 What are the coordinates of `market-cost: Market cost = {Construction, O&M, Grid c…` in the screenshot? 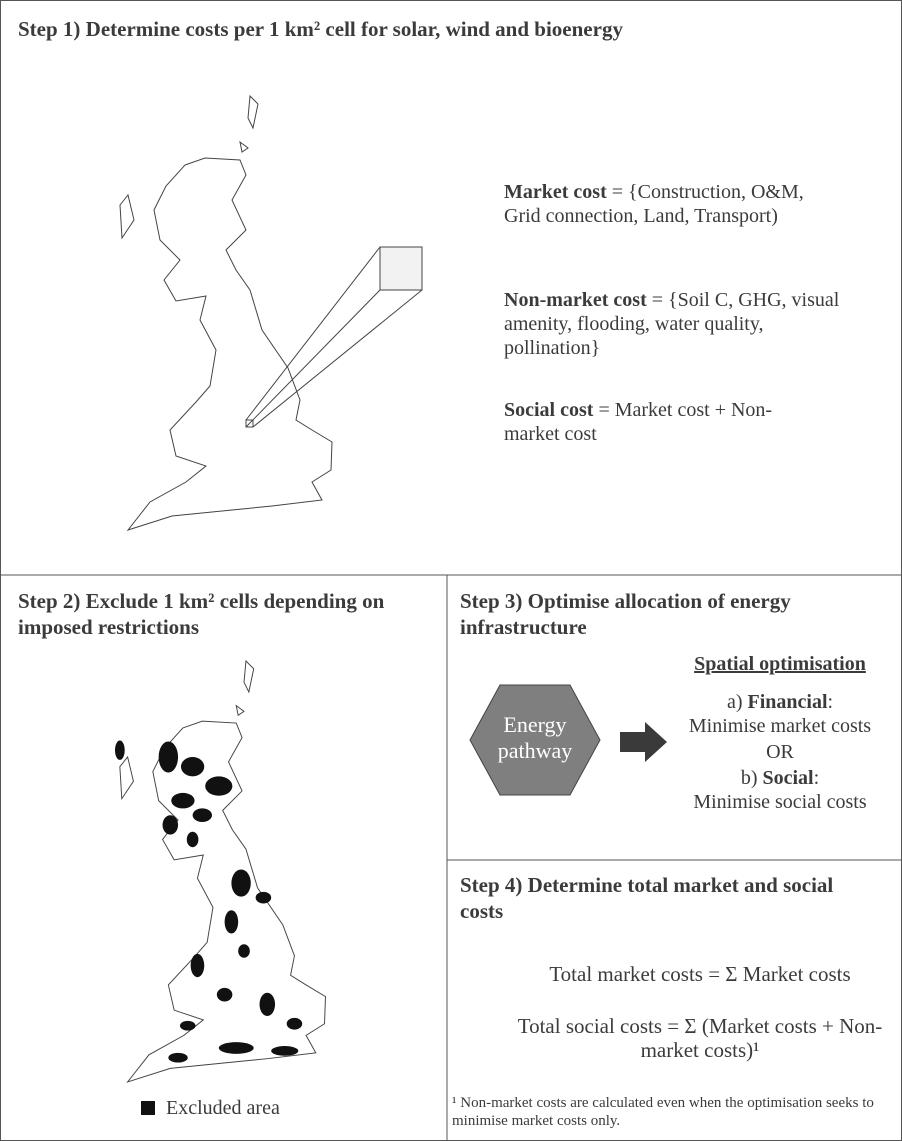 It's located at (674, 204).